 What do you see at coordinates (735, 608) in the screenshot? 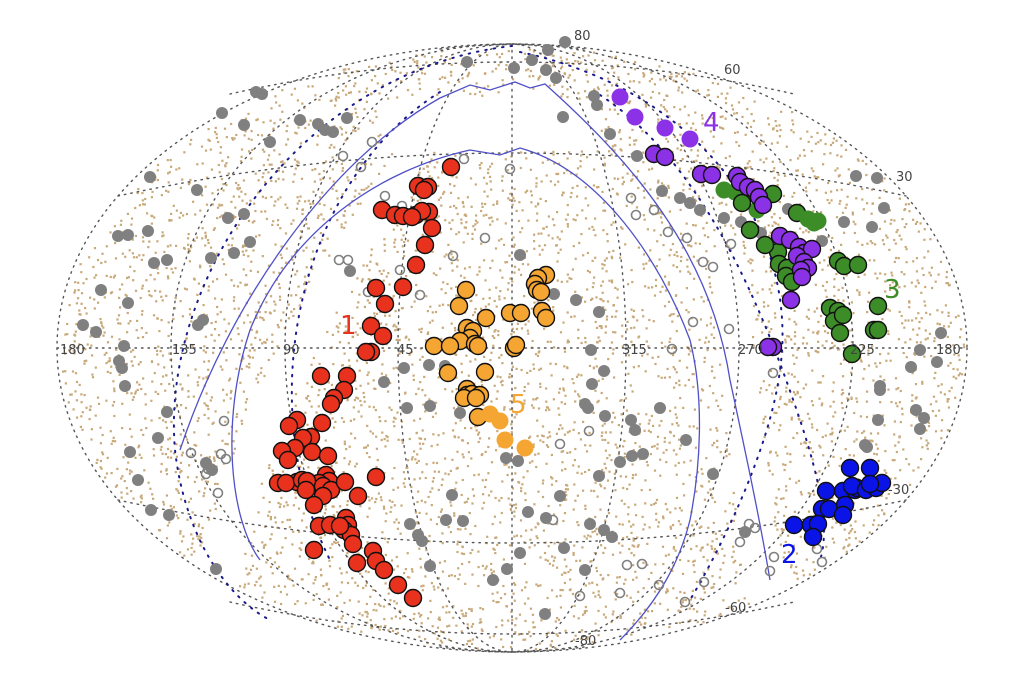
I see `tick-lat-minus-60: -60` at bounding box center [735, 608].